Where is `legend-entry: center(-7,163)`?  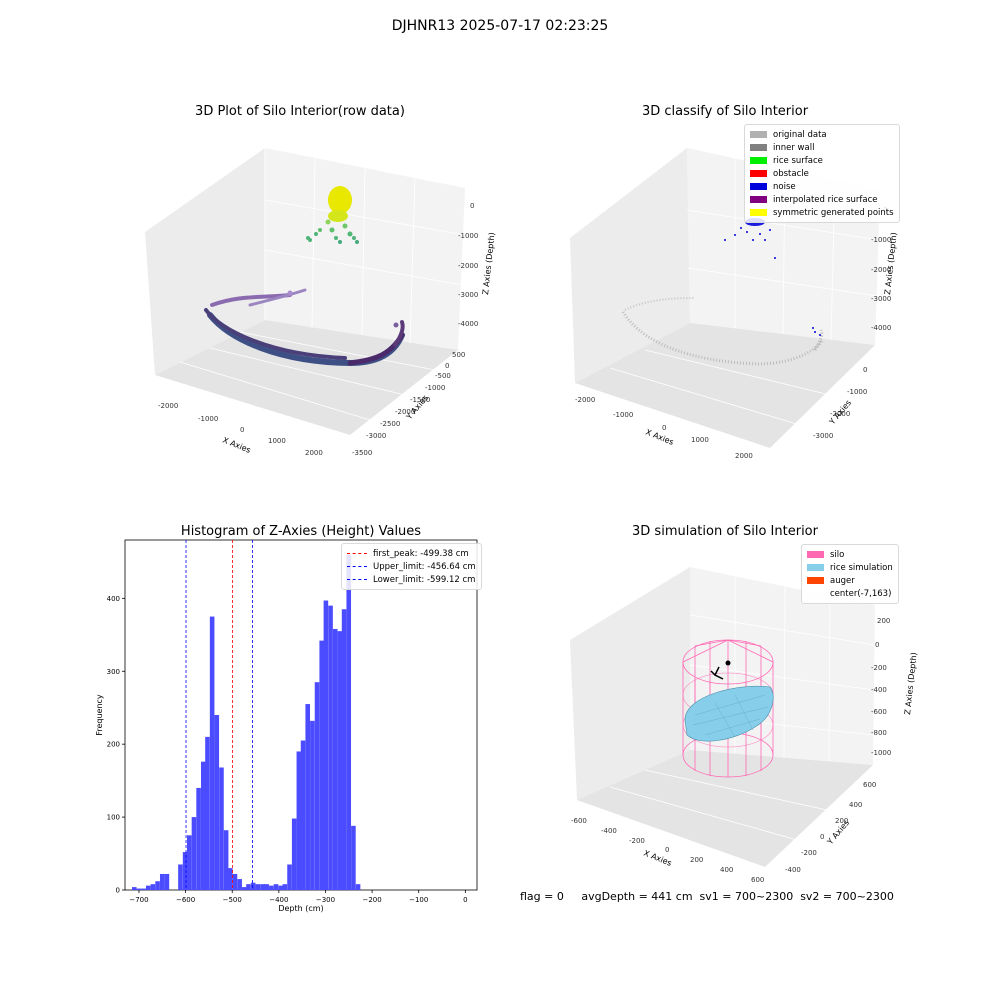
legend-entry: center(-7,163) is located at coordinates (850, 593).